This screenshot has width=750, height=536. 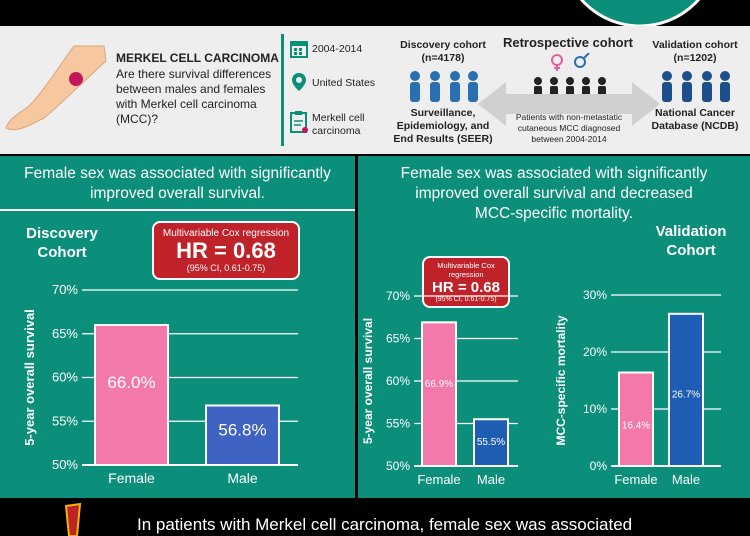 I want to click on diagnosis-line: Merkell cell, so click(x=338, y=118).